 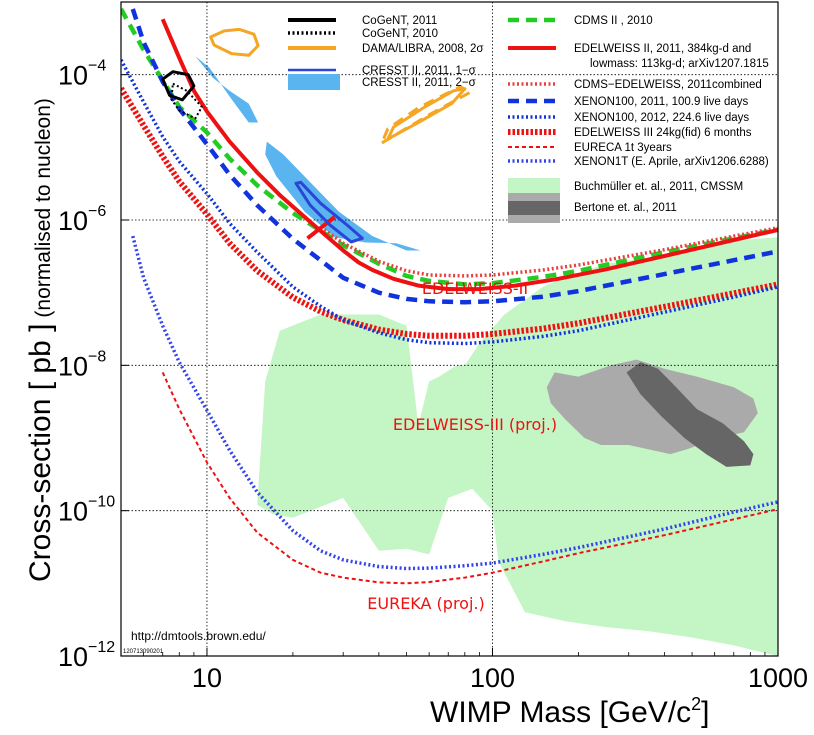 I want to click on series-dama-high-dash-line, so click(x=426, y=115).